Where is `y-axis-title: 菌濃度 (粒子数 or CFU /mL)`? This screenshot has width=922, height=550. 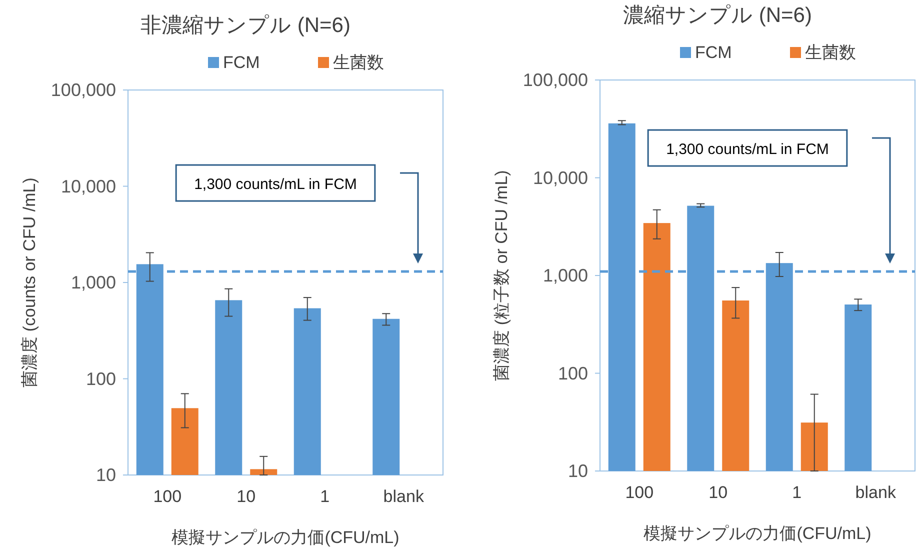 y-axis-title: 菌濃度 (粒子数 or CFU /mL) is located at coordinates (501, 275).